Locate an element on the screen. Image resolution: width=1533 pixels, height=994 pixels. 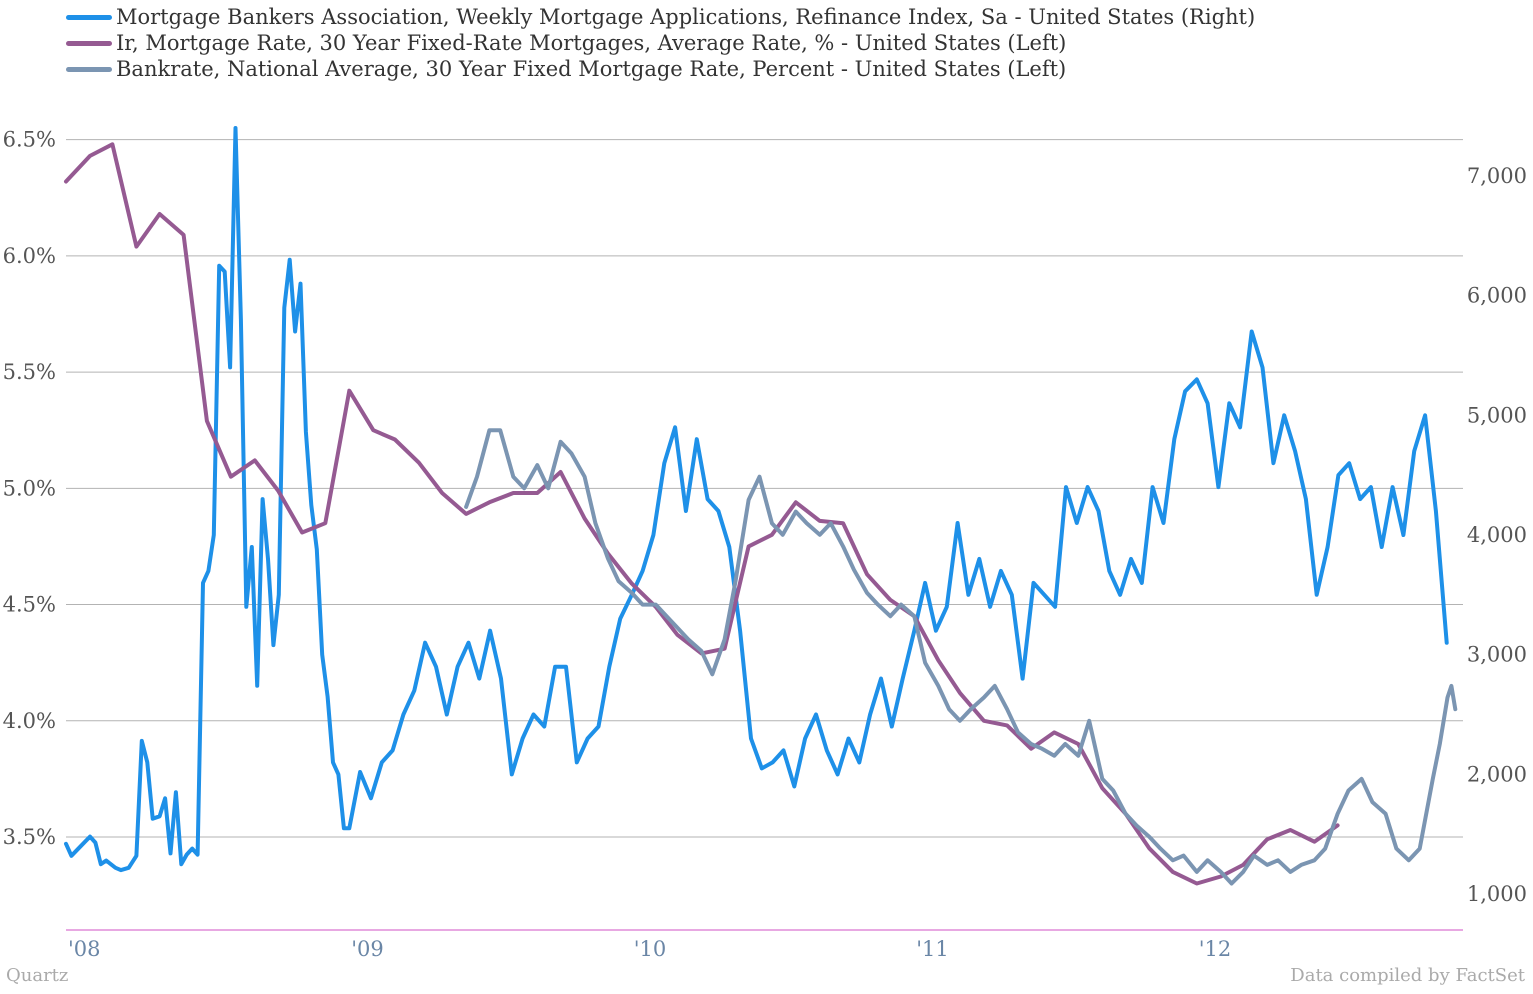
y-right-tick-label: 1,000 is located at coordinates (1497, 894).